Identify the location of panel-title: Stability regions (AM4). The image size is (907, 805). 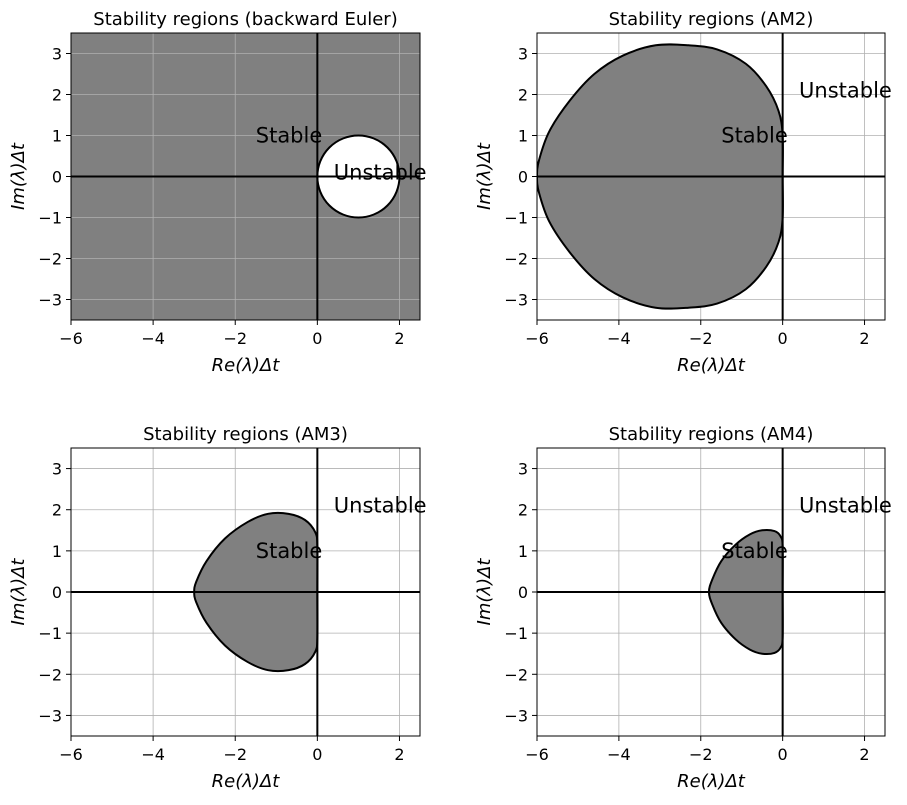
(711, 434).